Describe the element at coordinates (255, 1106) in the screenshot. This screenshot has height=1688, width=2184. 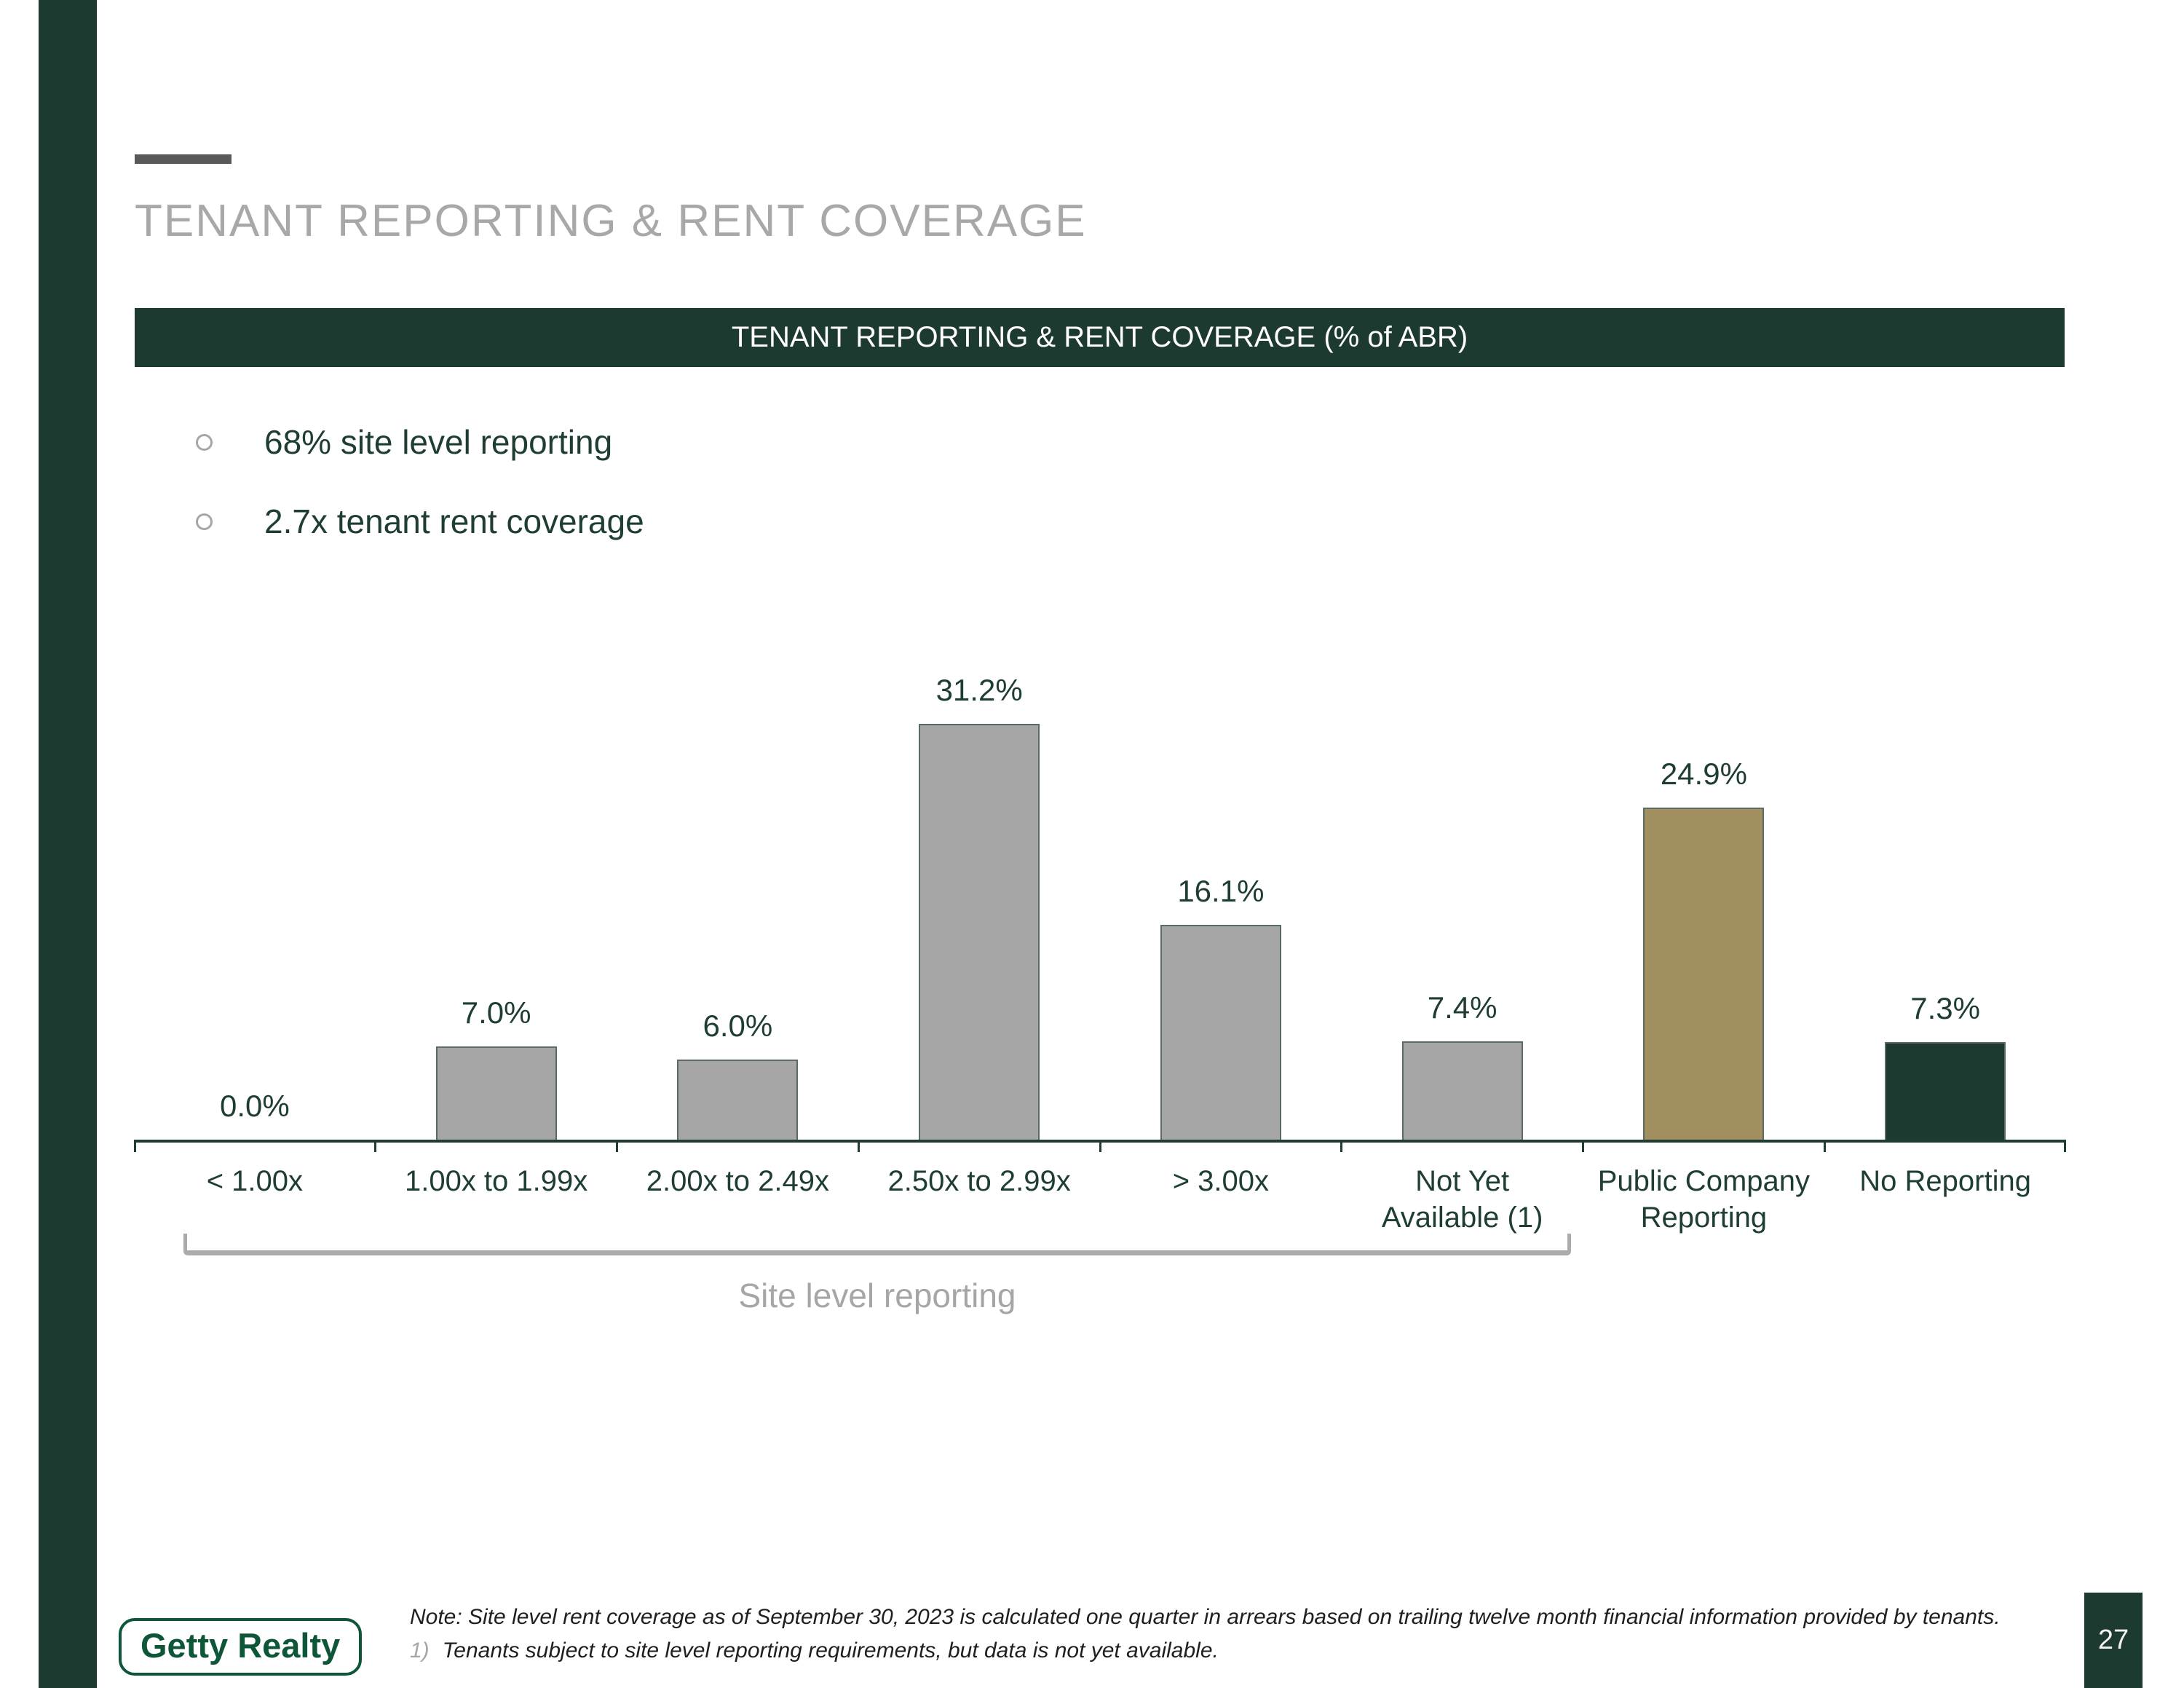
I see `bar-value-label: 0.0%` at that location.